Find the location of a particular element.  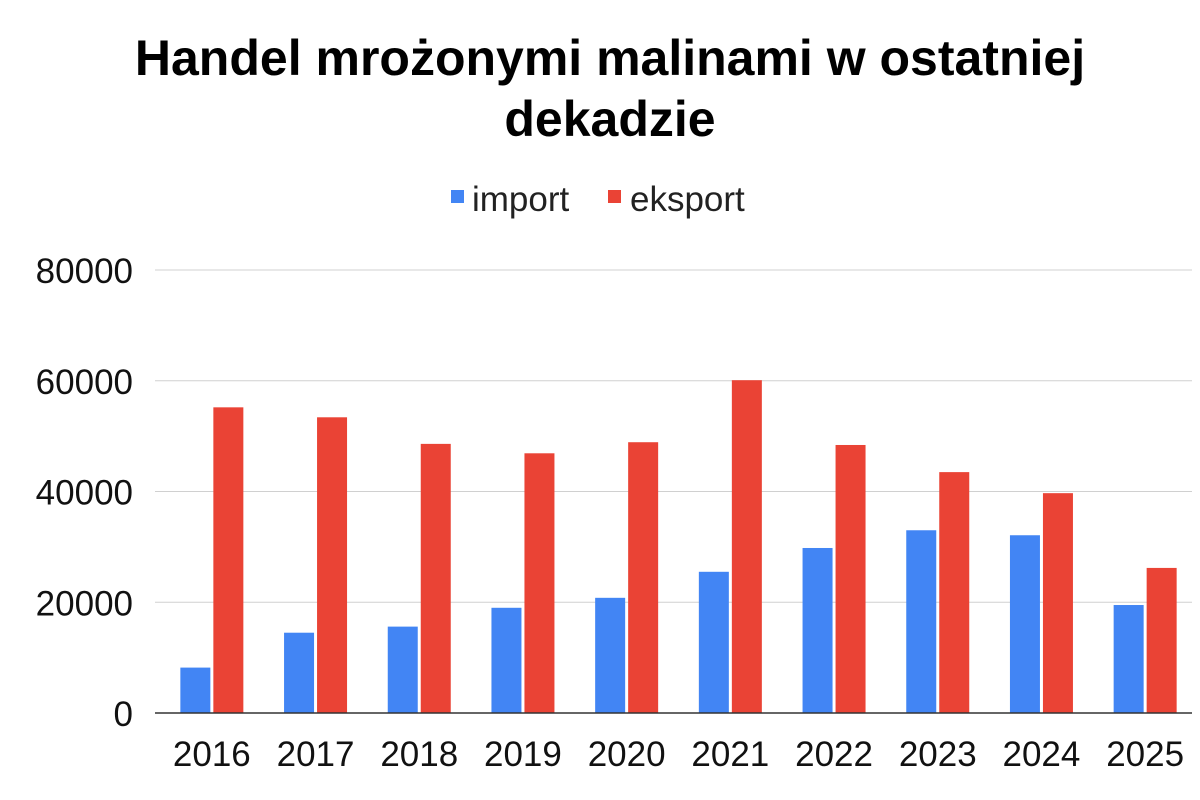

y-tick-label: 20000 is located at coordinates (84, 603).